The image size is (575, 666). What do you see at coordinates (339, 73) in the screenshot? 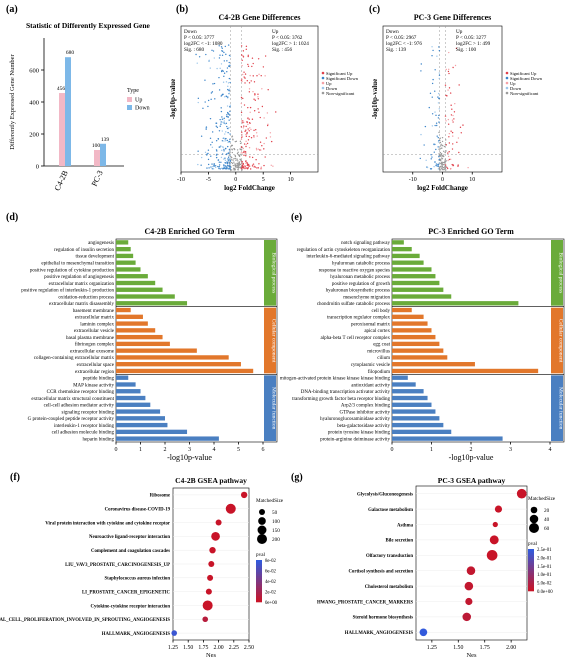
I see `panel-b-legend-label: Significant Up` at bounding box center [339, 73].